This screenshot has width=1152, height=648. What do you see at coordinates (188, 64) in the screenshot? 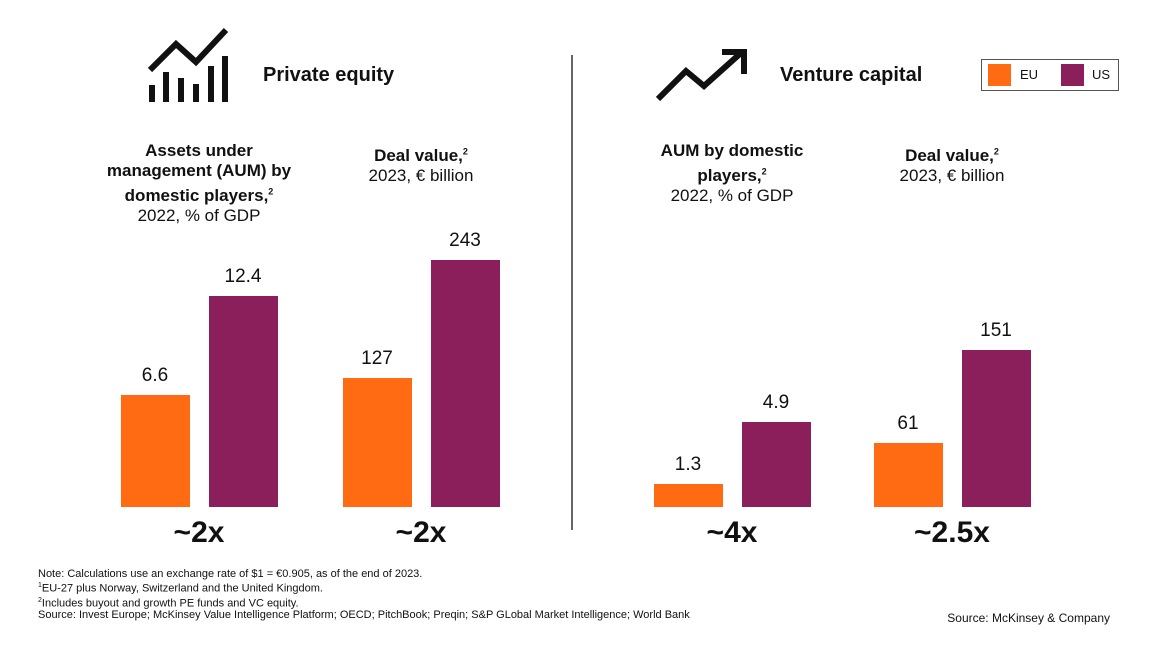
I see `pe-icon` at bounding box center [188, 64].